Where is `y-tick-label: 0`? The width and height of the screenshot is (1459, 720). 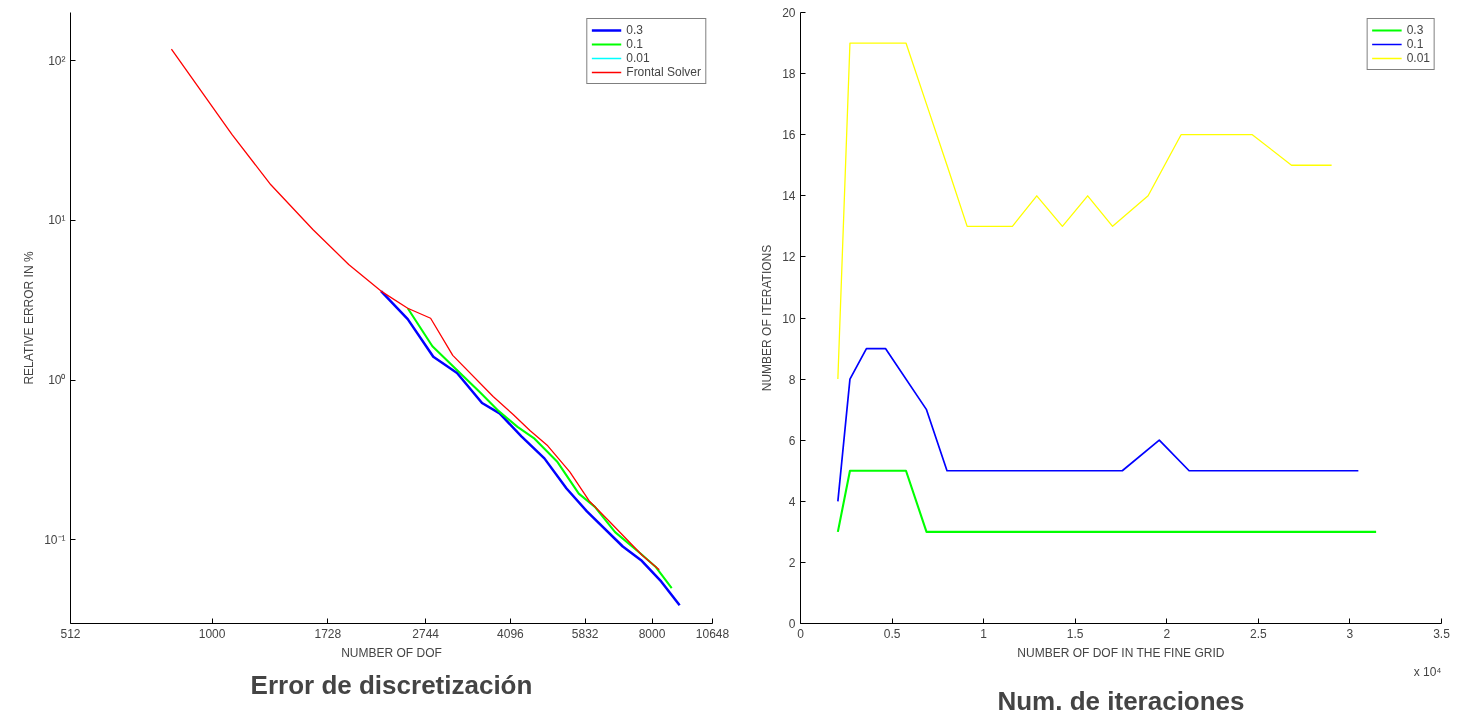
y-tick-label: 0 is located at coordinates (792, 624).